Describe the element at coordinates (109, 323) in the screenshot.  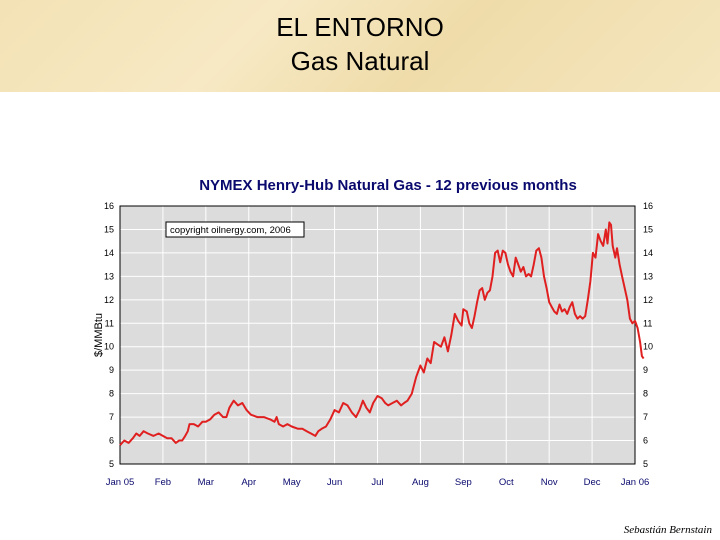
I see `y-tick-label-left: 11` at that location.